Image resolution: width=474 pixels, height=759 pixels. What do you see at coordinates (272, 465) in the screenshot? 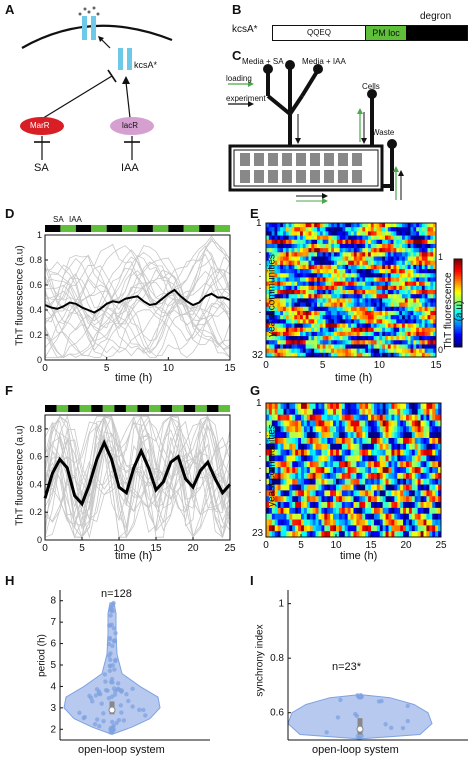
I see `heatmap-g-ylabel: yeast communities` at bounding box center [272, 465].